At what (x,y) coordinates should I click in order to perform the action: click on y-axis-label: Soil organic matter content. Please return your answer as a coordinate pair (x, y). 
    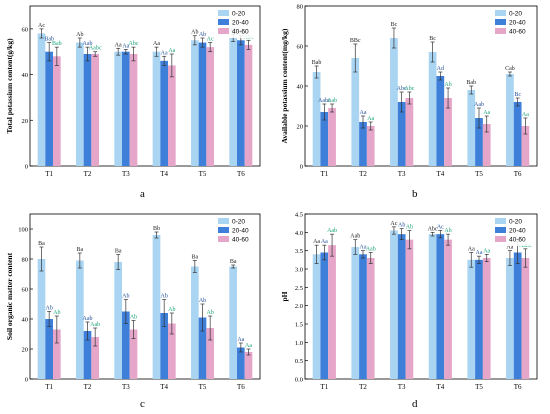
    Looking at the image, I should click on (9, 296).